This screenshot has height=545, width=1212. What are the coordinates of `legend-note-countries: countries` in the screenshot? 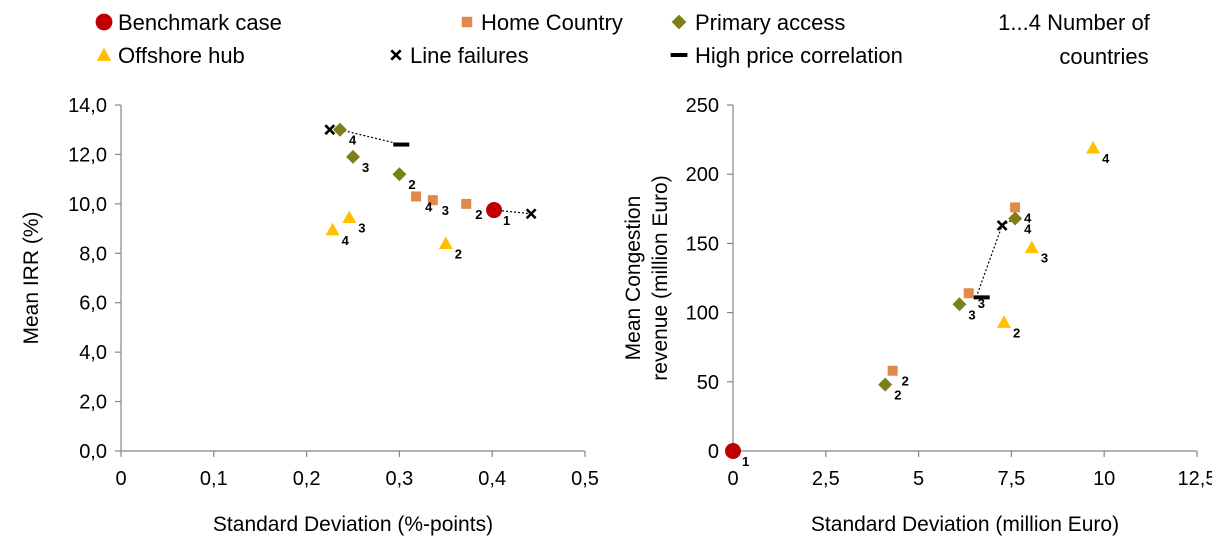 It's located at (1103, 56).